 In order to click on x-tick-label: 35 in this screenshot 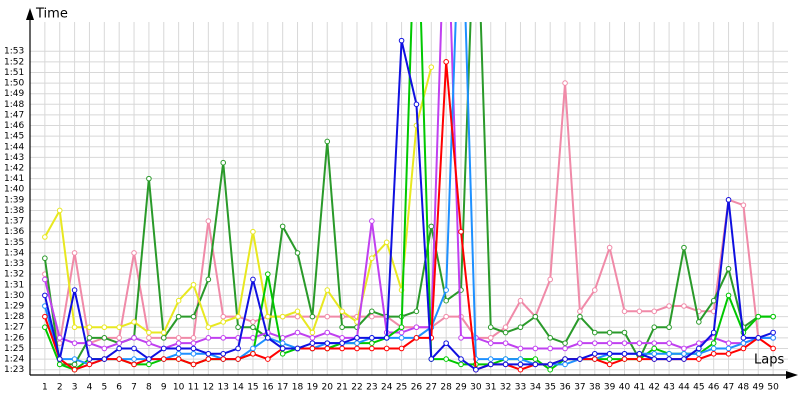, I will do `click(549, 388)`.